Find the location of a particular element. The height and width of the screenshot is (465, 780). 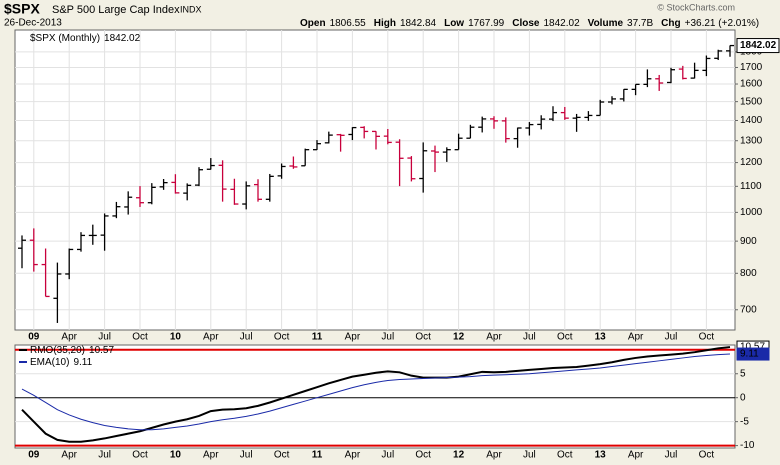

last-value-label: 10.57 is located at coordinates (752, 347).